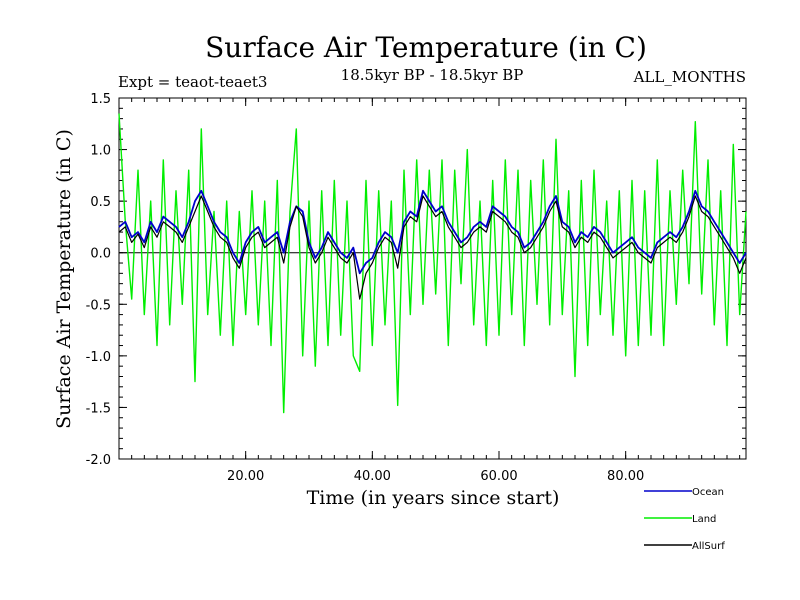  Describe the element at coordinates (704, 519) in the screenshot. I see `legend-land-label: Land` at that location.